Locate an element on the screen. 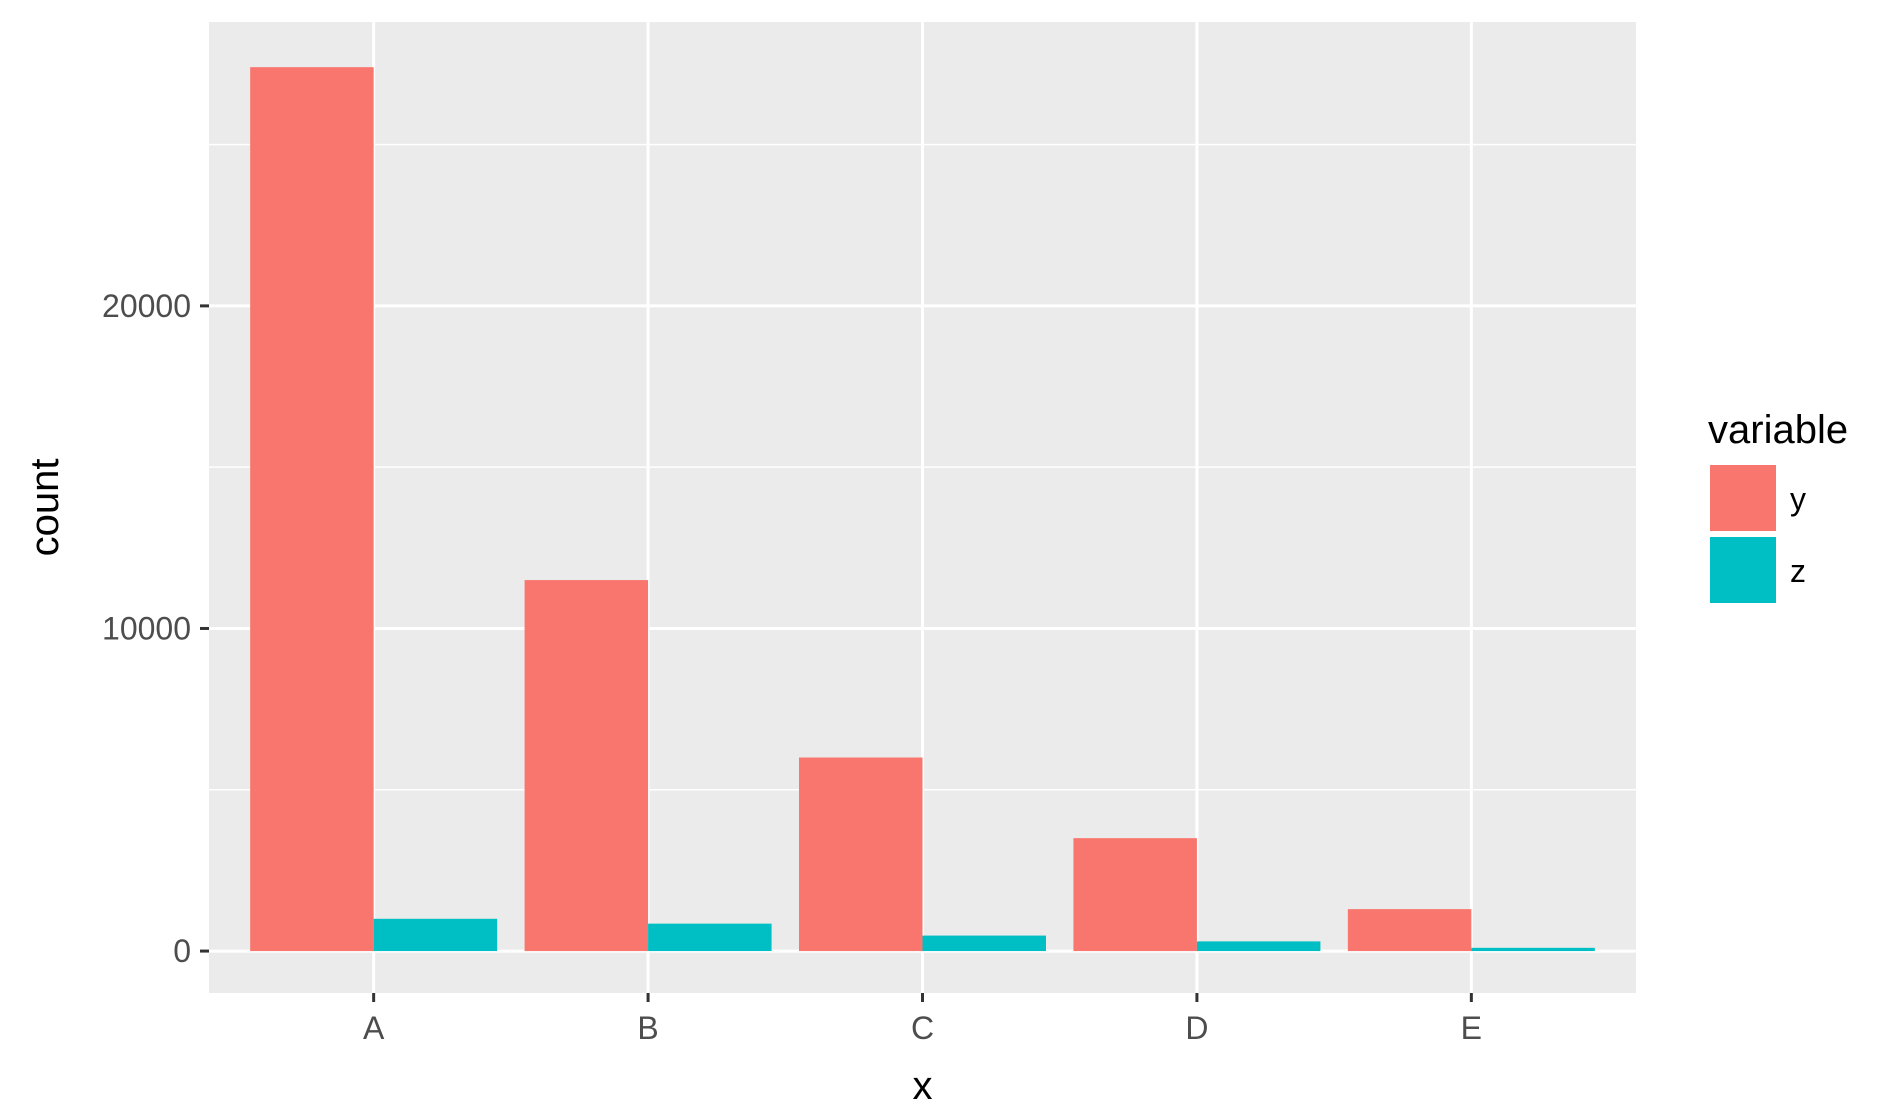 The width and height of the screenshot is (1900, 1112). bar-z-a is located at coordinates (435, 935).